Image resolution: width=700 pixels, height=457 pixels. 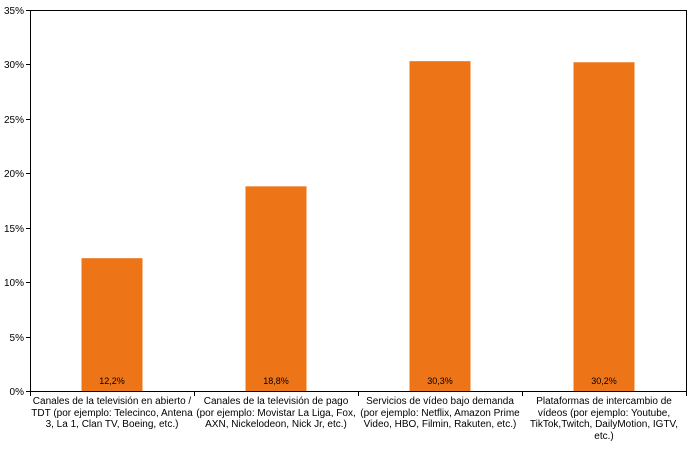 What do you see at coordinates (14, 11) in the screenshot?
I see `y-tick-label: 35%` at bounding box center [14, 11].